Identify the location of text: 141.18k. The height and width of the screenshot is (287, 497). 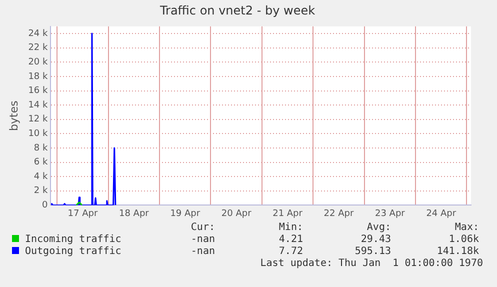
(457, 252).